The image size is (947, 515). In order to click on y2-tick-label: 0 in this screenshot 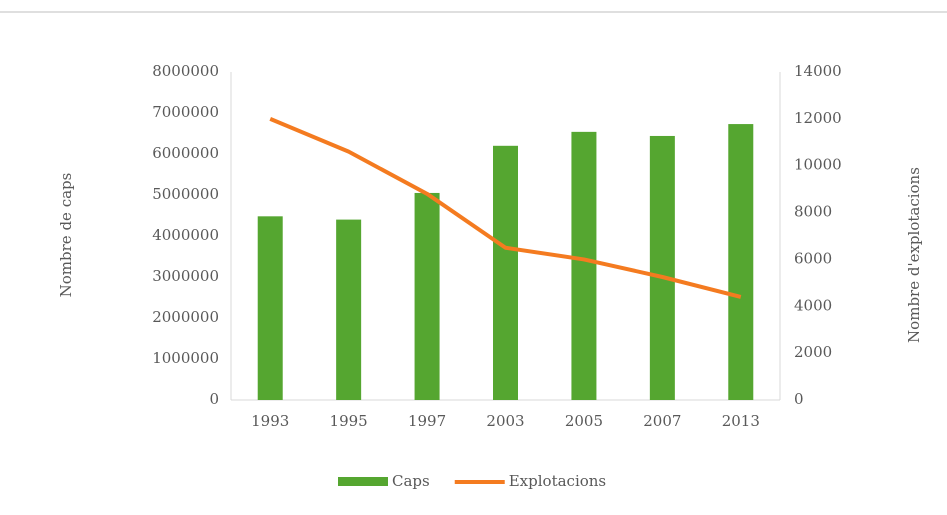, I will do `click(799, 399)`.